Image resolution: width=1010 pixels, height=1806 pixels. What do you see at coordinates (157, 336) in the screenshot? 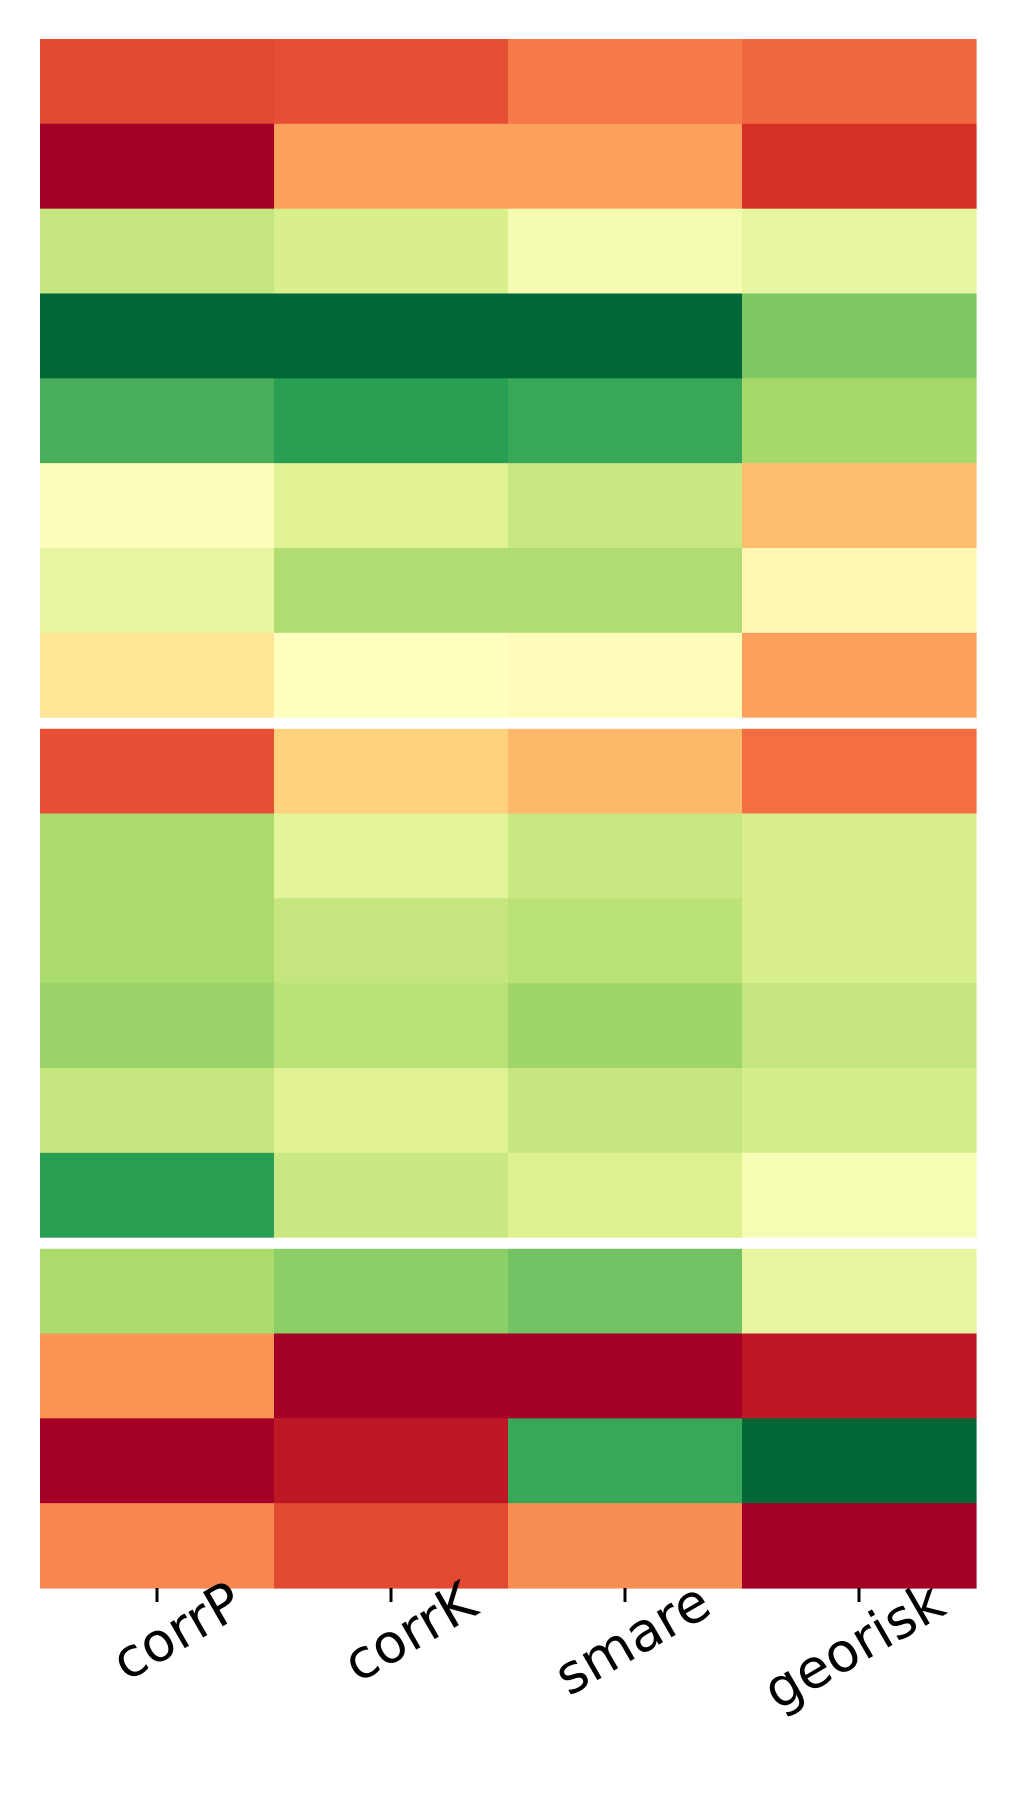
I see `heatmap-cell-g1-r4-corrP` at bounding box center [157, 336].